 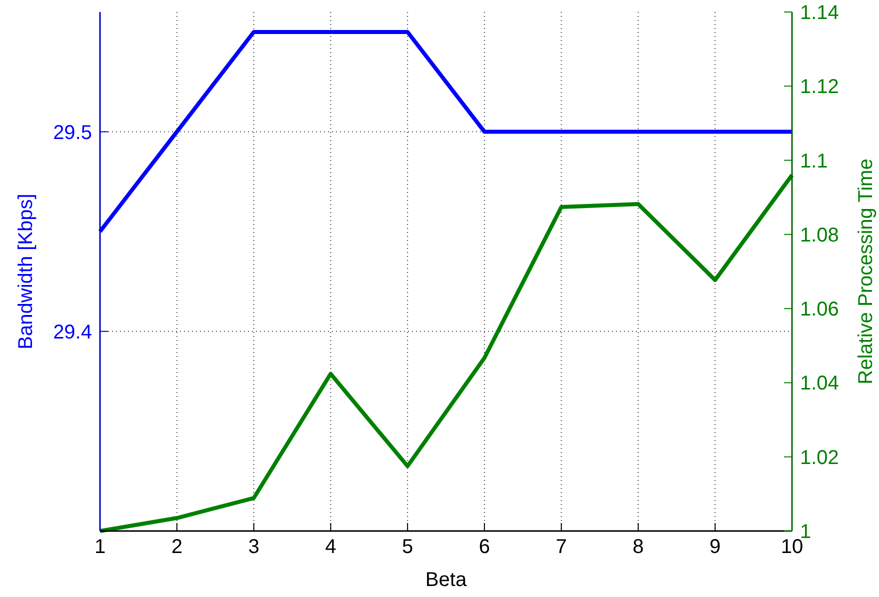 I want to click on y2-tick-label: 1.08, so click(x=819, y=235).